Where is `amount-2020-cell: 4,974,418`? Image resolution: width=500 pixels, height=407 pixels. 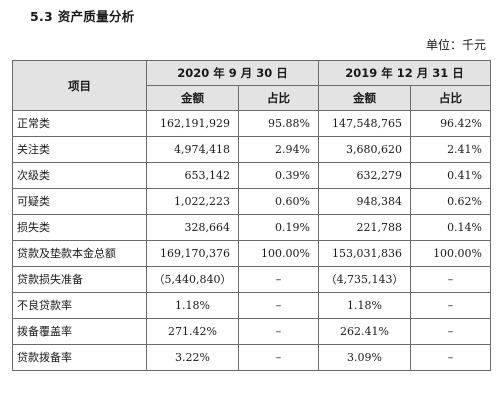
amount-2020-cell: 4,974,418 is located at coordinates (192, 149).